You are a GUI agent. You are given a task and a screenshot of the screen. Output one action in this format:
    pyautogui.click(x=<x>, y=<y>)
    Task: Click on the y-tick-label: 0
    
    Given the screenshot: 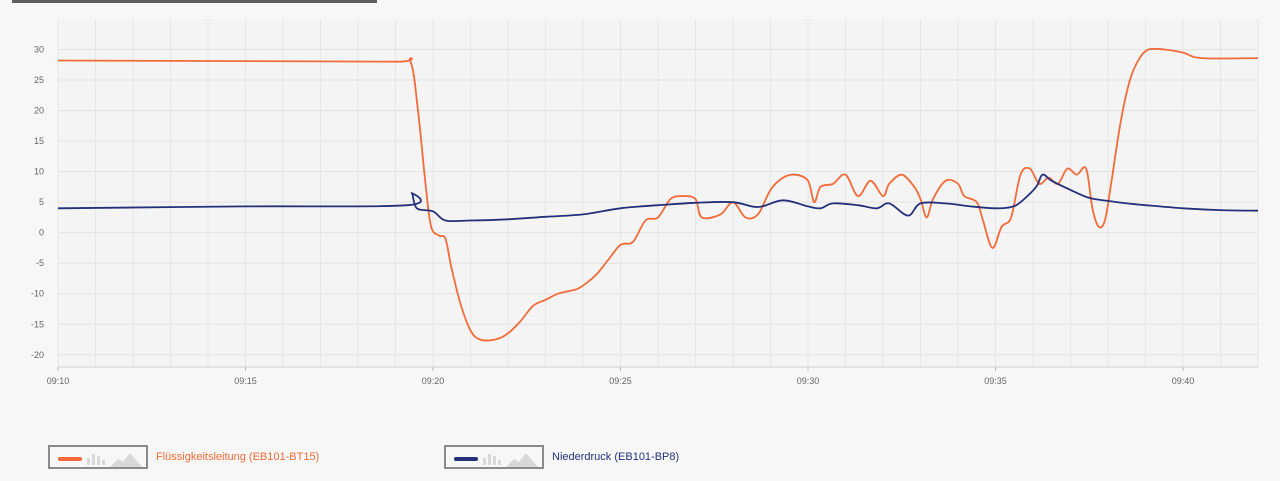 What is the action you would take?
    pyautogui.click(x=41, y=233)
    